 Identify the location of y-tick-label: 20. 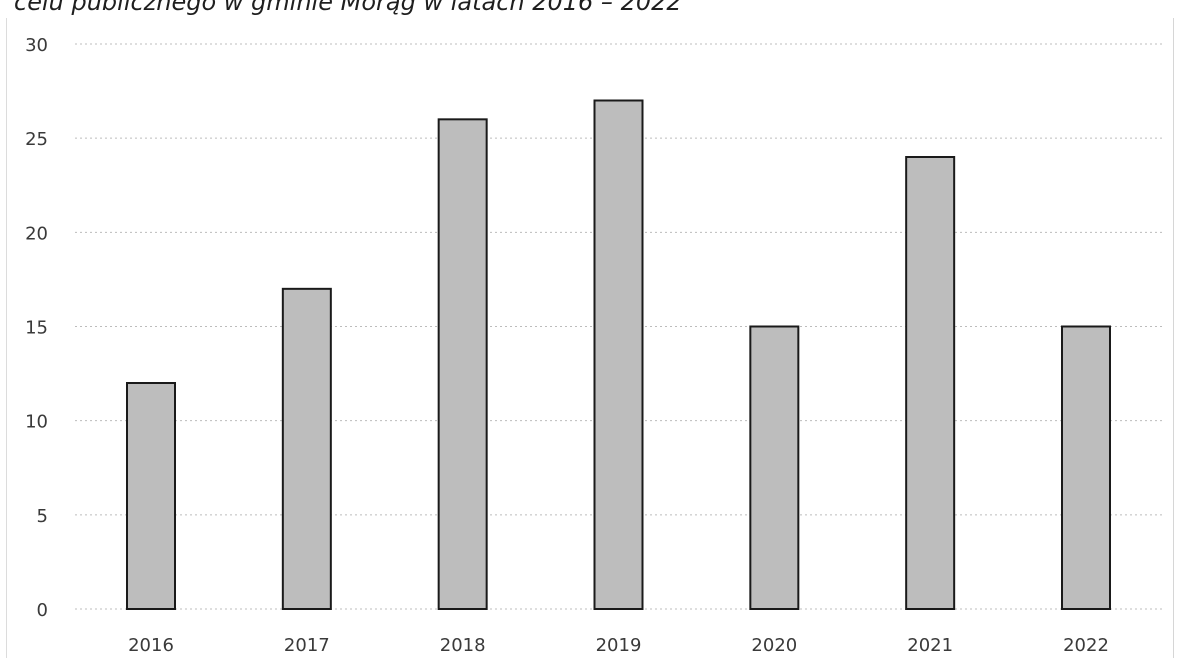
(36, 233).